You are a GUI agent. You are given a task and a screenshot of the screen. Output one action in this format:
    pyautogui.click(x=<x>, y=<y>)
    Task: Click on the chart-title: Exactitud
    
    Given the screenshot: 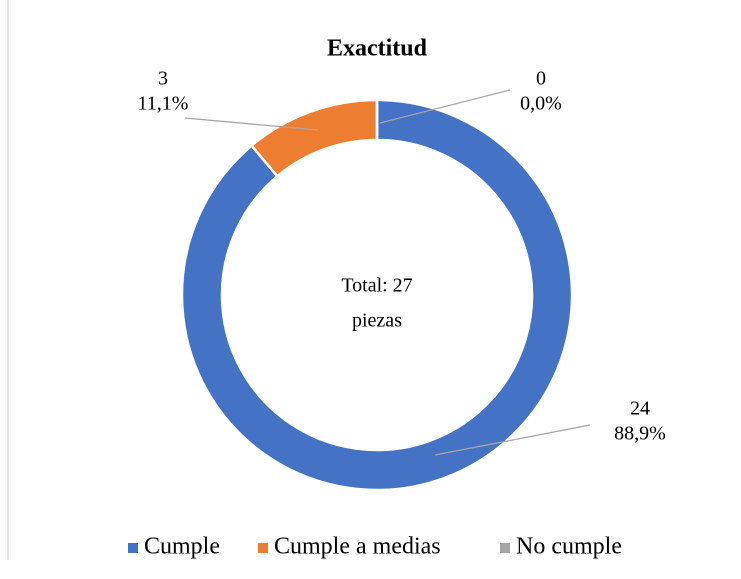 What is the action you would take?
    pyautogui.click(x=377, y=49)
    